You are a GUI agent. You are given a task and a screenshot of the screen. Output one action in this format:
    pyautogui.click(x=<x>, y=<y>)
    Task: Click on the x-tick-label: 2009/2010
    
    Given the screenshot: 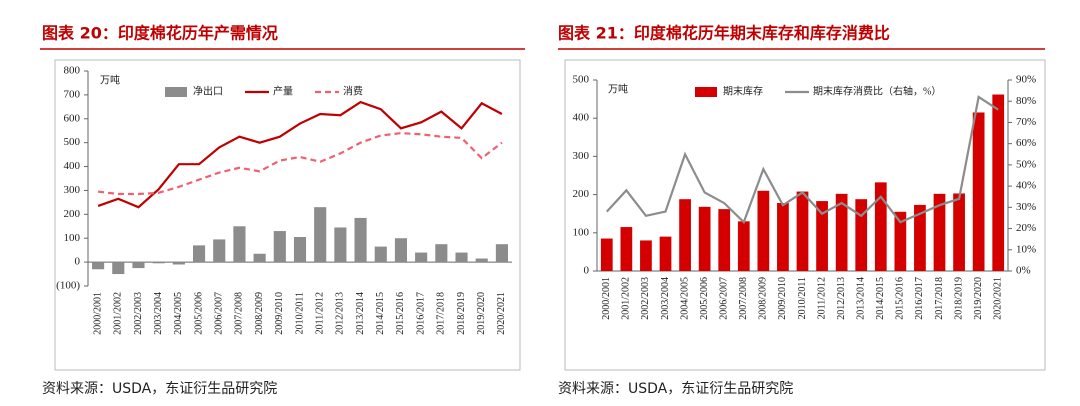 What is the action you would take?
    pyautogui.click(x=279, y=313)
    